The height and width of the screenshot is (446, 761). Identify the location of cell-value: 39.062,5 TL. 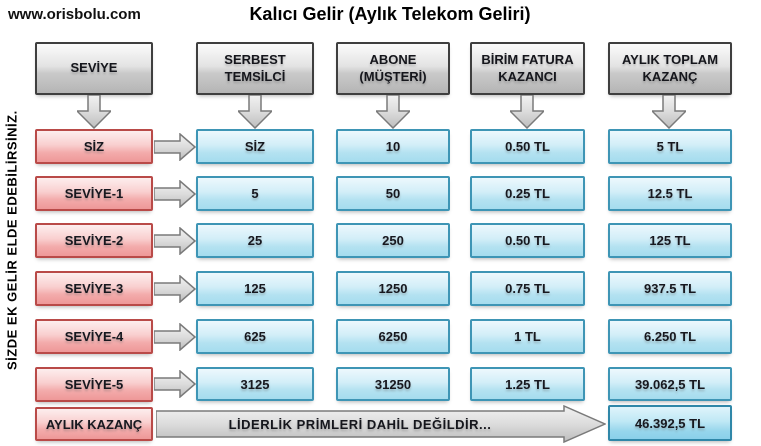
(670, 384).